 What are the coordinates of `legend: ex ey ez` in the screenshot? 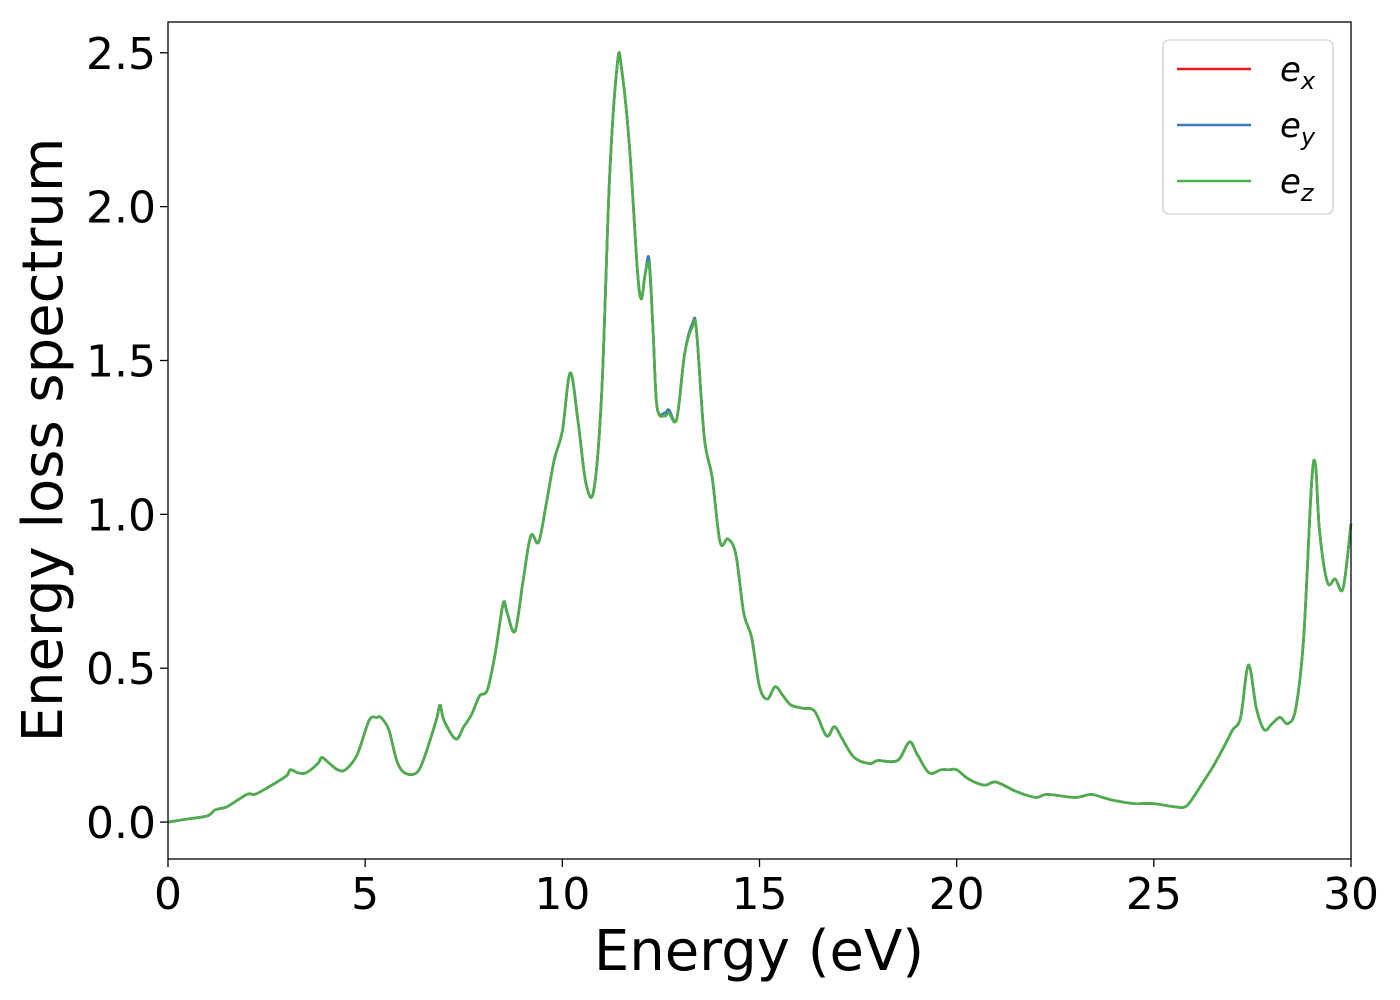 It's located at (1248, 127).